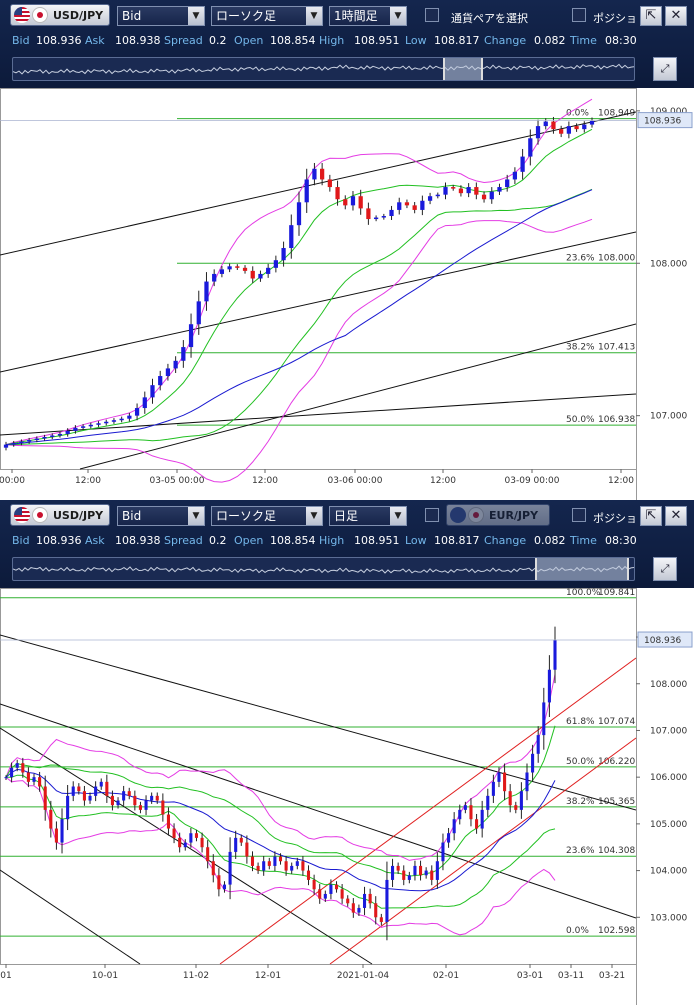 The image size is (694, 1005). What do you see at coordinates (59, 540) in the screenshot?
I see `bid-value: 108.936` at bounding box center [59, 540].